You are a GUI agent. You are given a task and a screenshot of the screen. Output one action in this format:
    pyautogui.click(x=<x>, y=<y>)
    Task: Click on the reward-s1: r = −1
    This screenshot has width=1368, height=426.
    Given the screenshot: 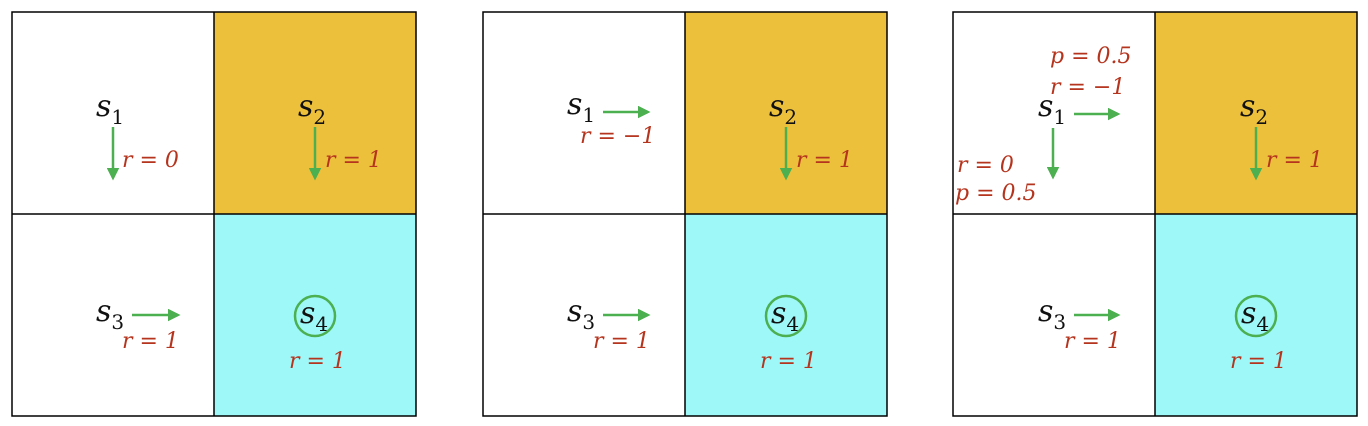 What is the action you would take?
    pyautogui.click(x=617, y=136)
    